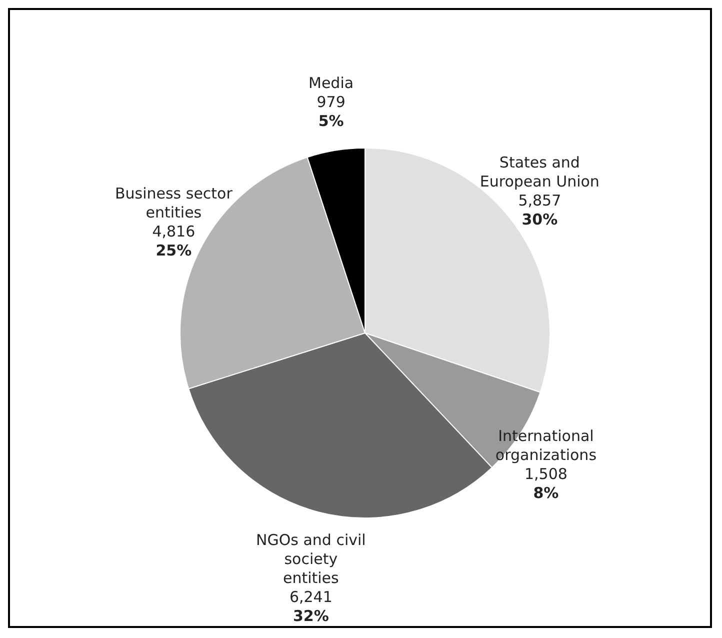 This screenshot has width=722, height=638. What do you see at coordinates (310, 615) in the screenshot?
I see `text: 32%` at bounding box center [310, 615].